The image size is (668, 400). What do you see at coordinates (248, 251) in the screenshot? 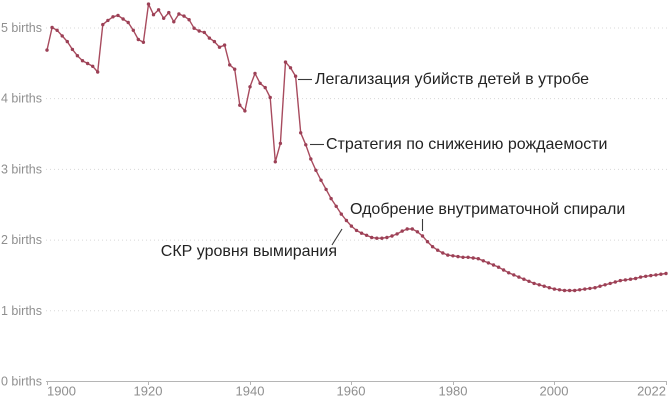
I see `annotation-replacement-level-tfr: СКР уровня вымирания` at bounding box center [248, 251].